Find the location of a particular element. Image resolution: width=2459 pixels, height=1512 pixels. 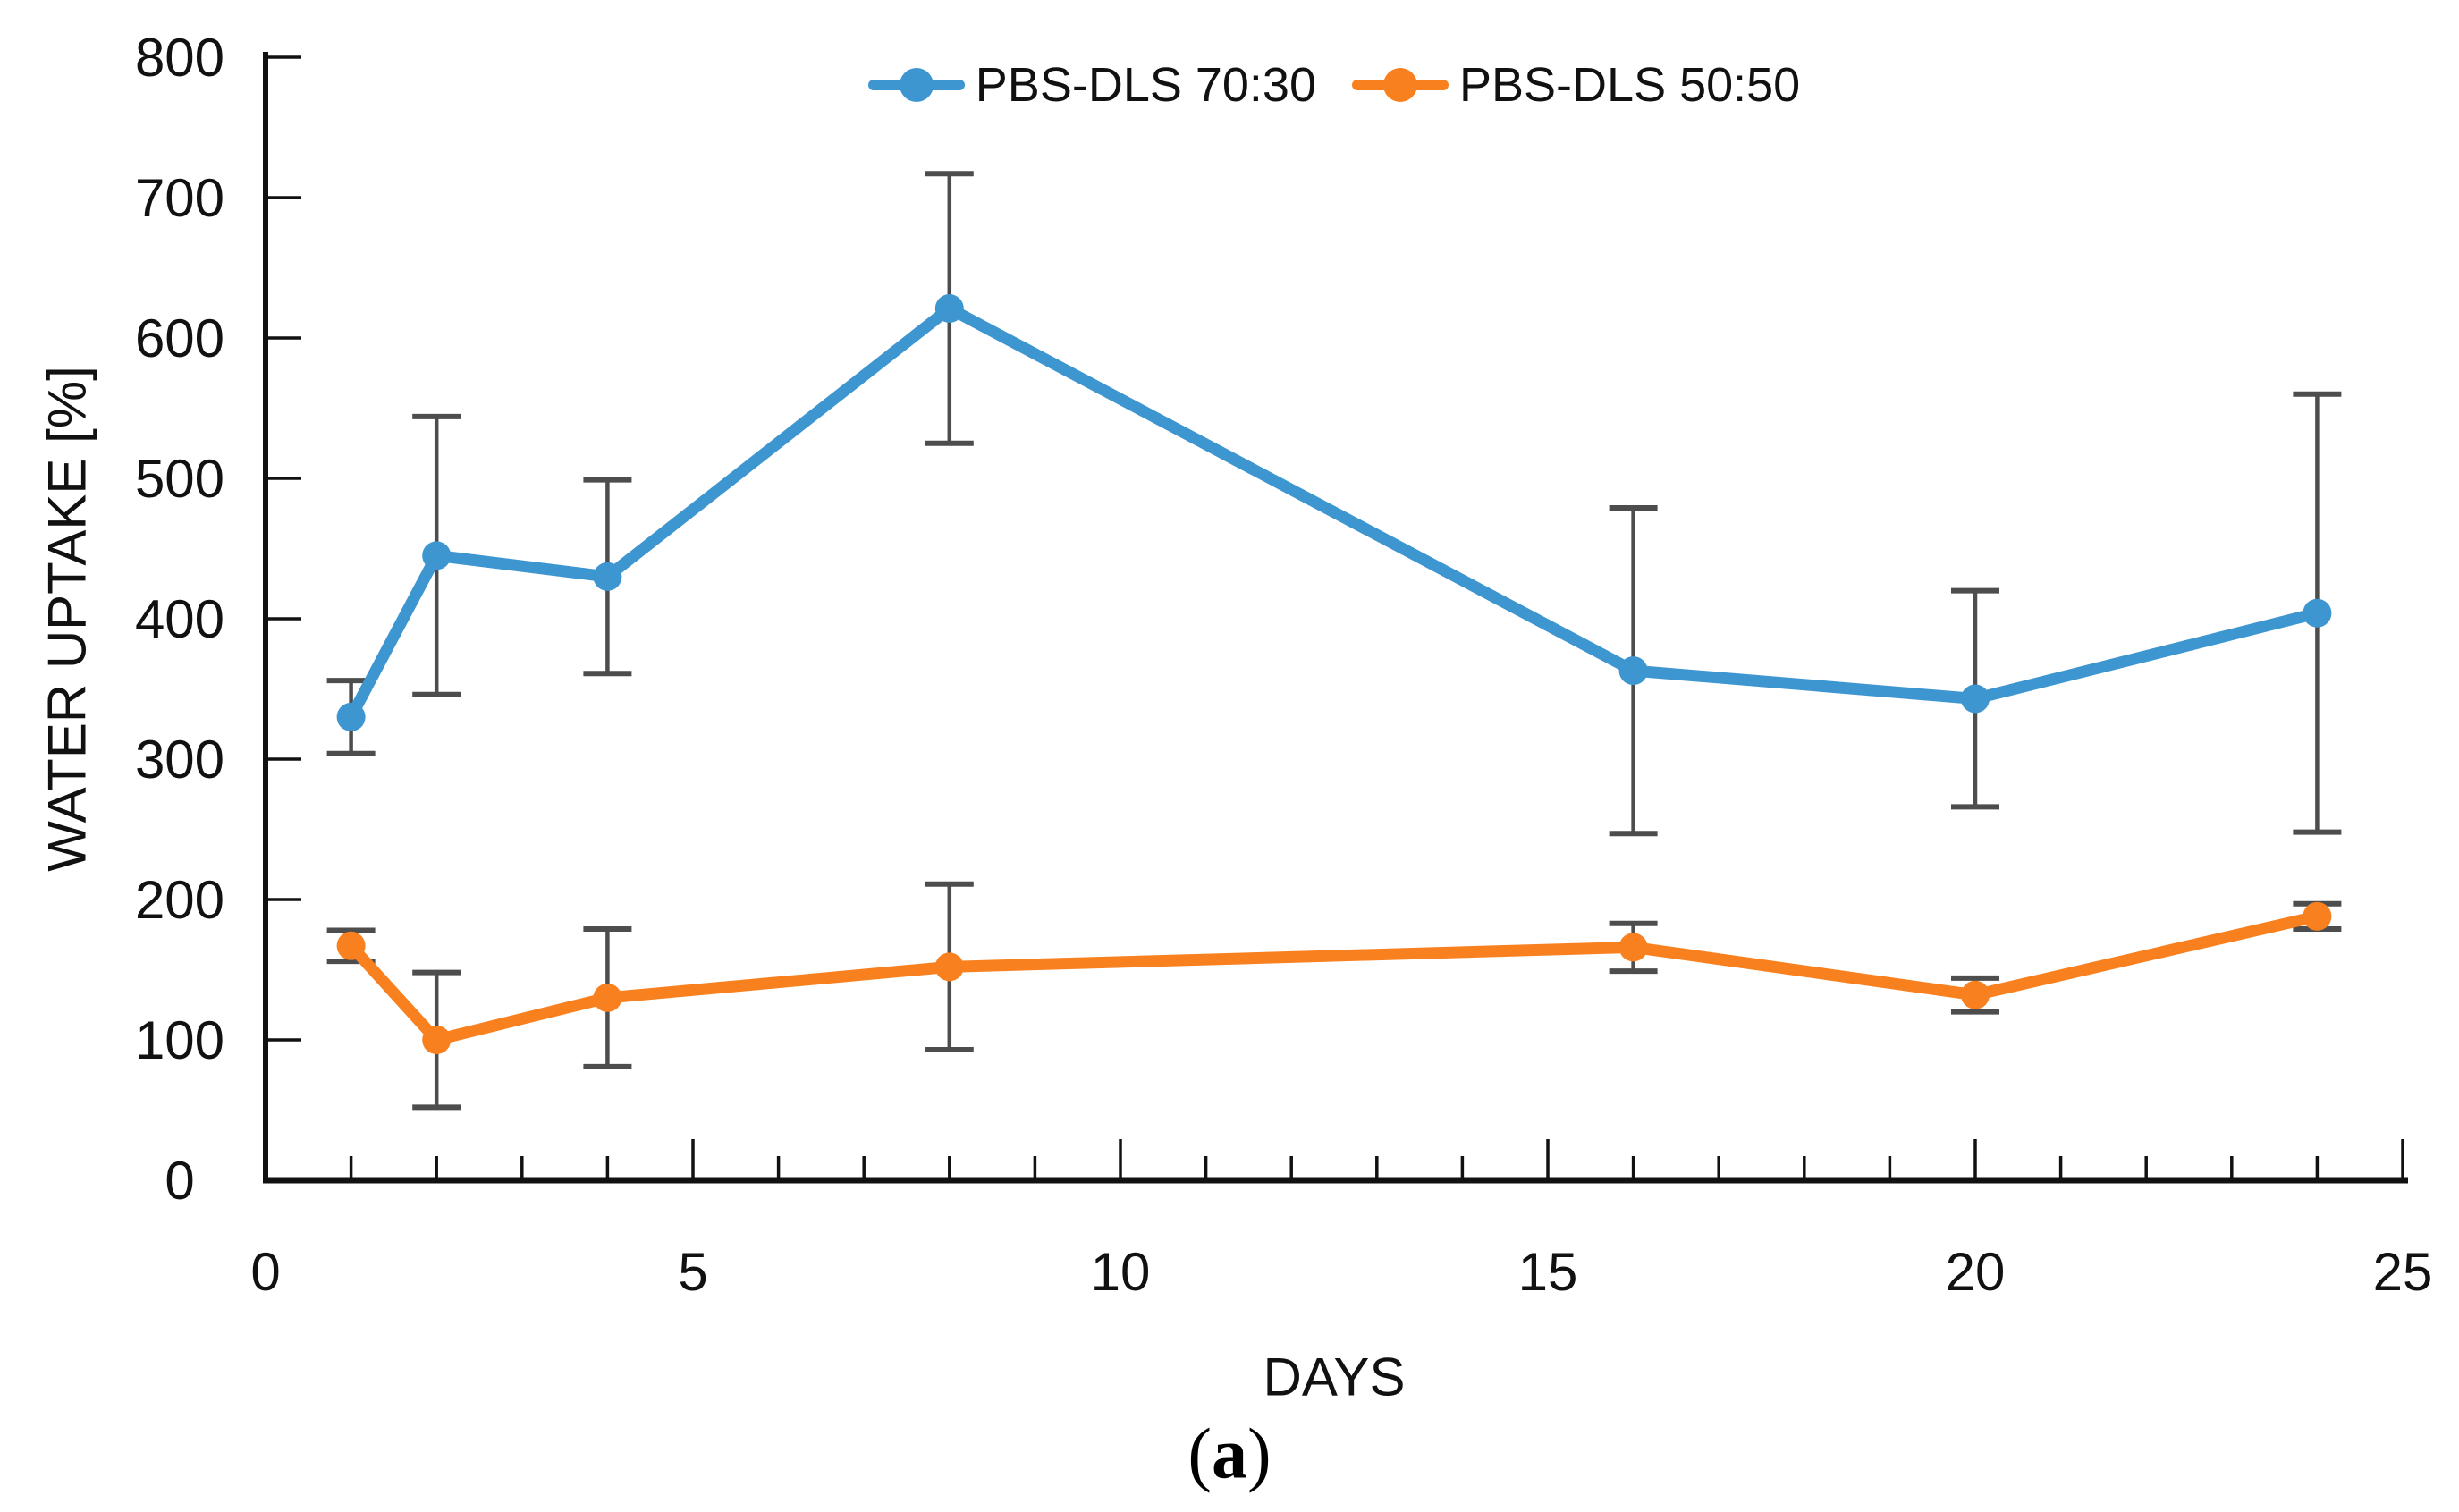

y-tick-label: 200 is located at coordinates (180, 900).